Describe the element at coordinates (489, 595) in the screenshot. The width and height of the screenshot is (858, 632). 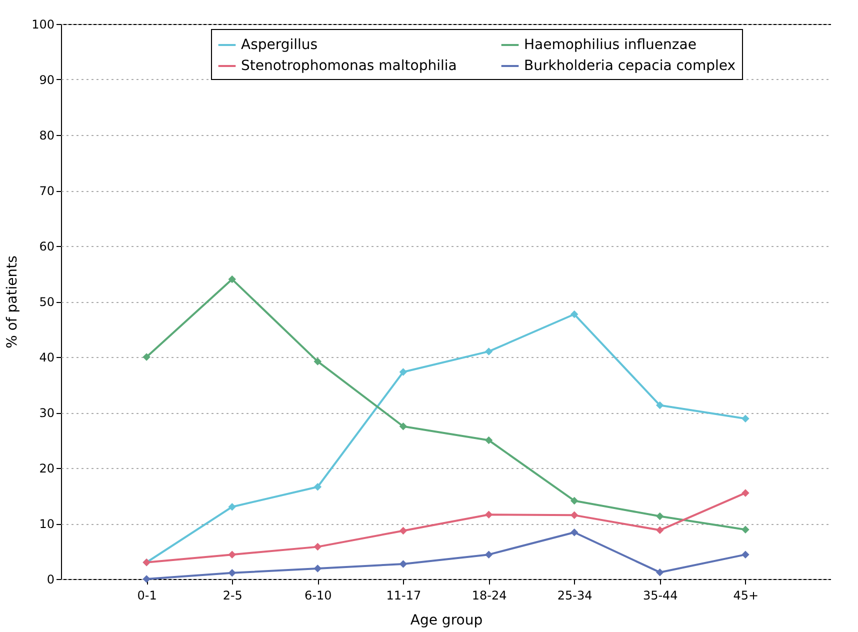
I see `x-tick-label: 18-24` at that location.